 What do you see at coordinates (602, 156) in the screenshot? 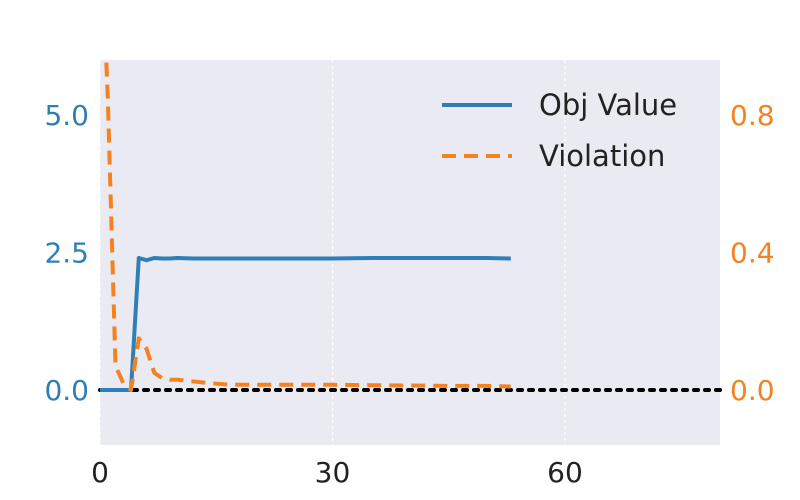
I see `legend-label: Violation` at bounding box center [602, 156].